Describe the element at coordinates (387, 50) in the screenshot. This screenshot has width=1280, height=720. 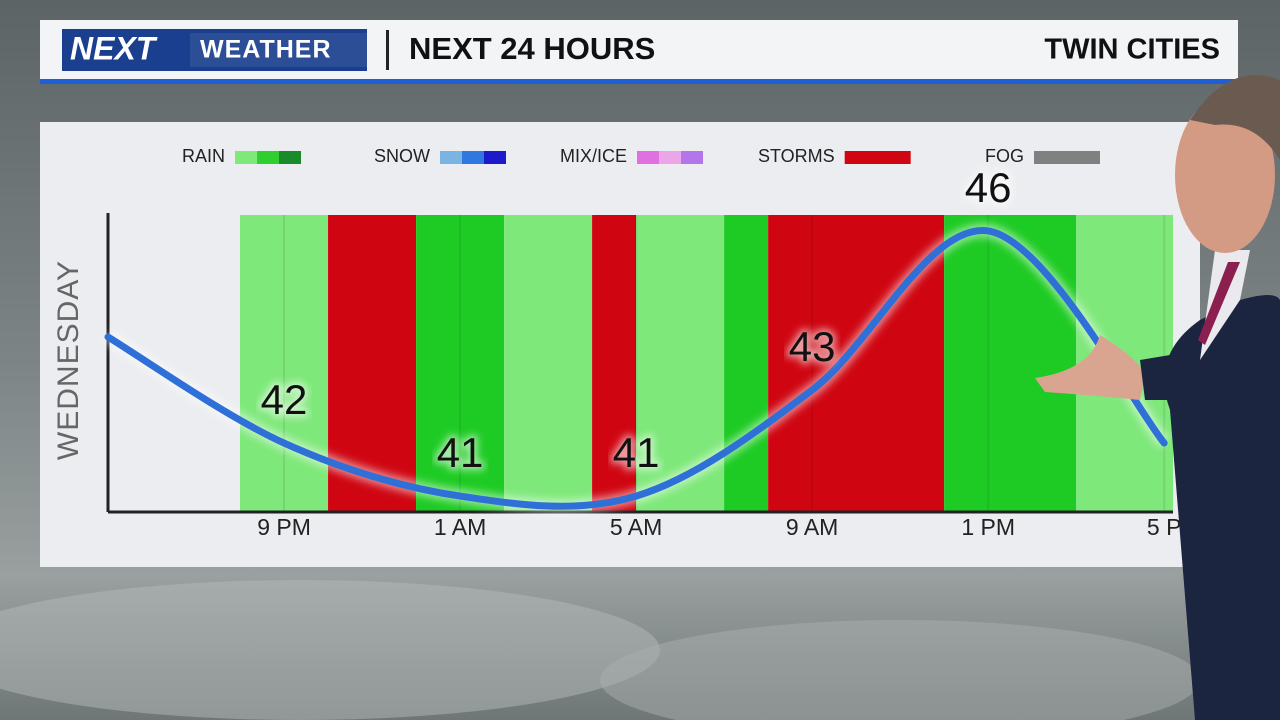
I see `divider` at that location.